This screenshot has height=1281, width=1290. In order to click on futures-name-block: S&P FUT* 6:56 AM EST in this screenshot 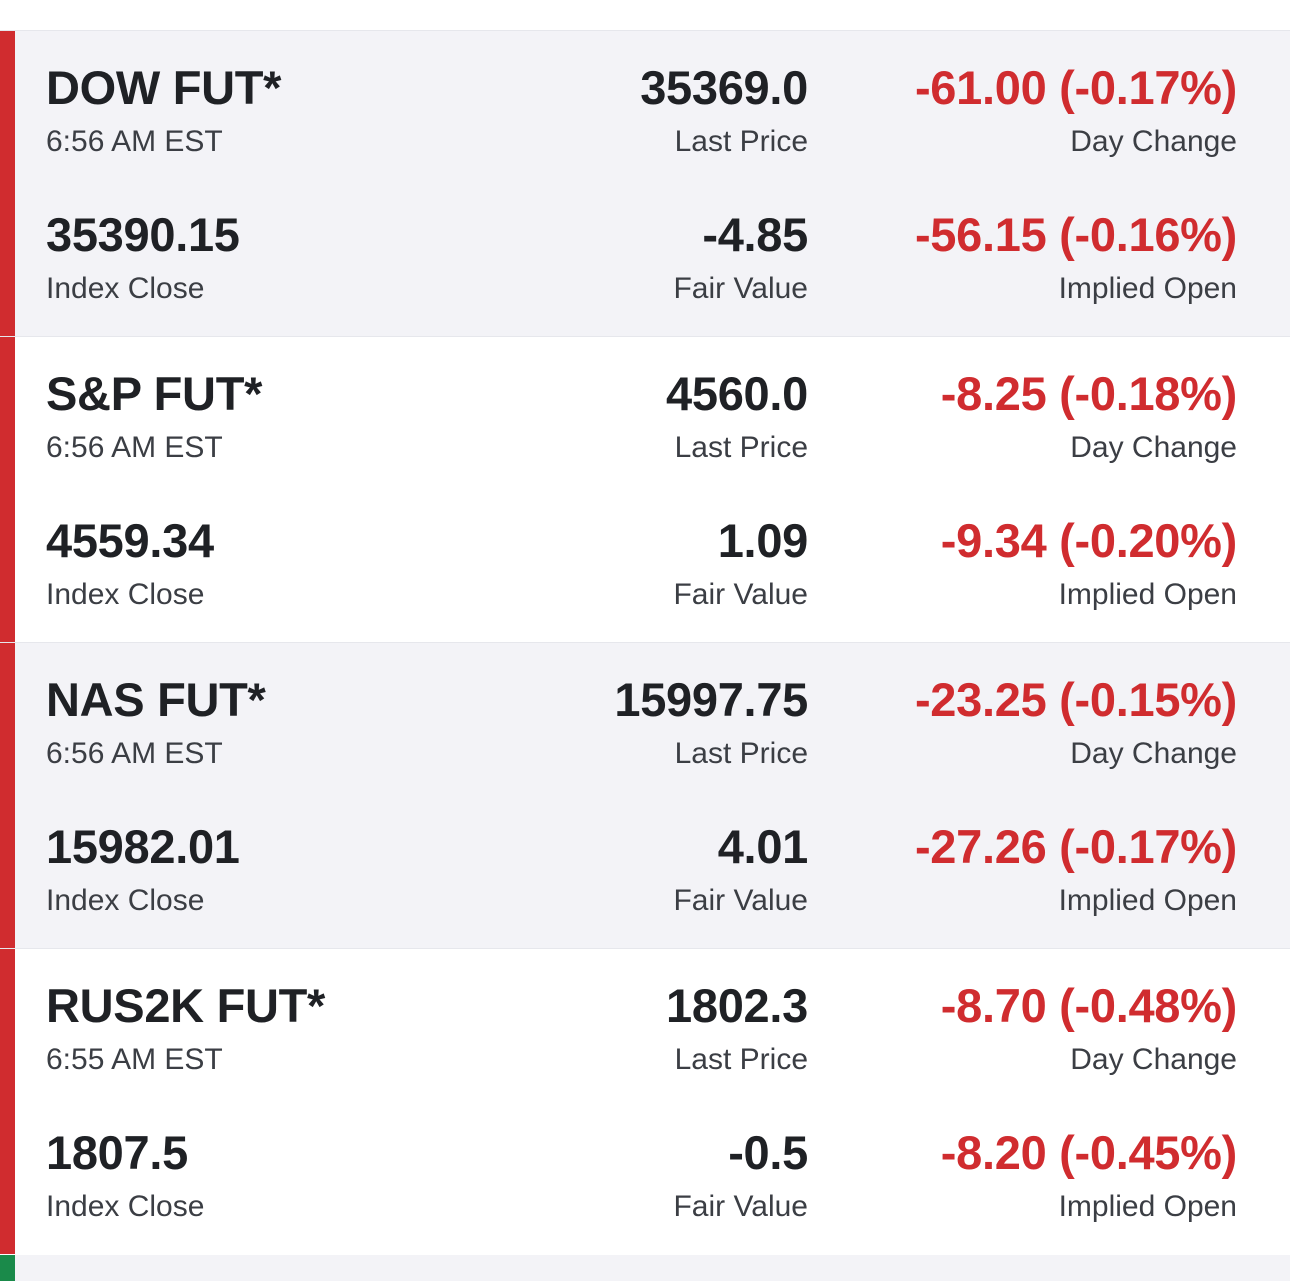, I will do `click(154, 416)`.